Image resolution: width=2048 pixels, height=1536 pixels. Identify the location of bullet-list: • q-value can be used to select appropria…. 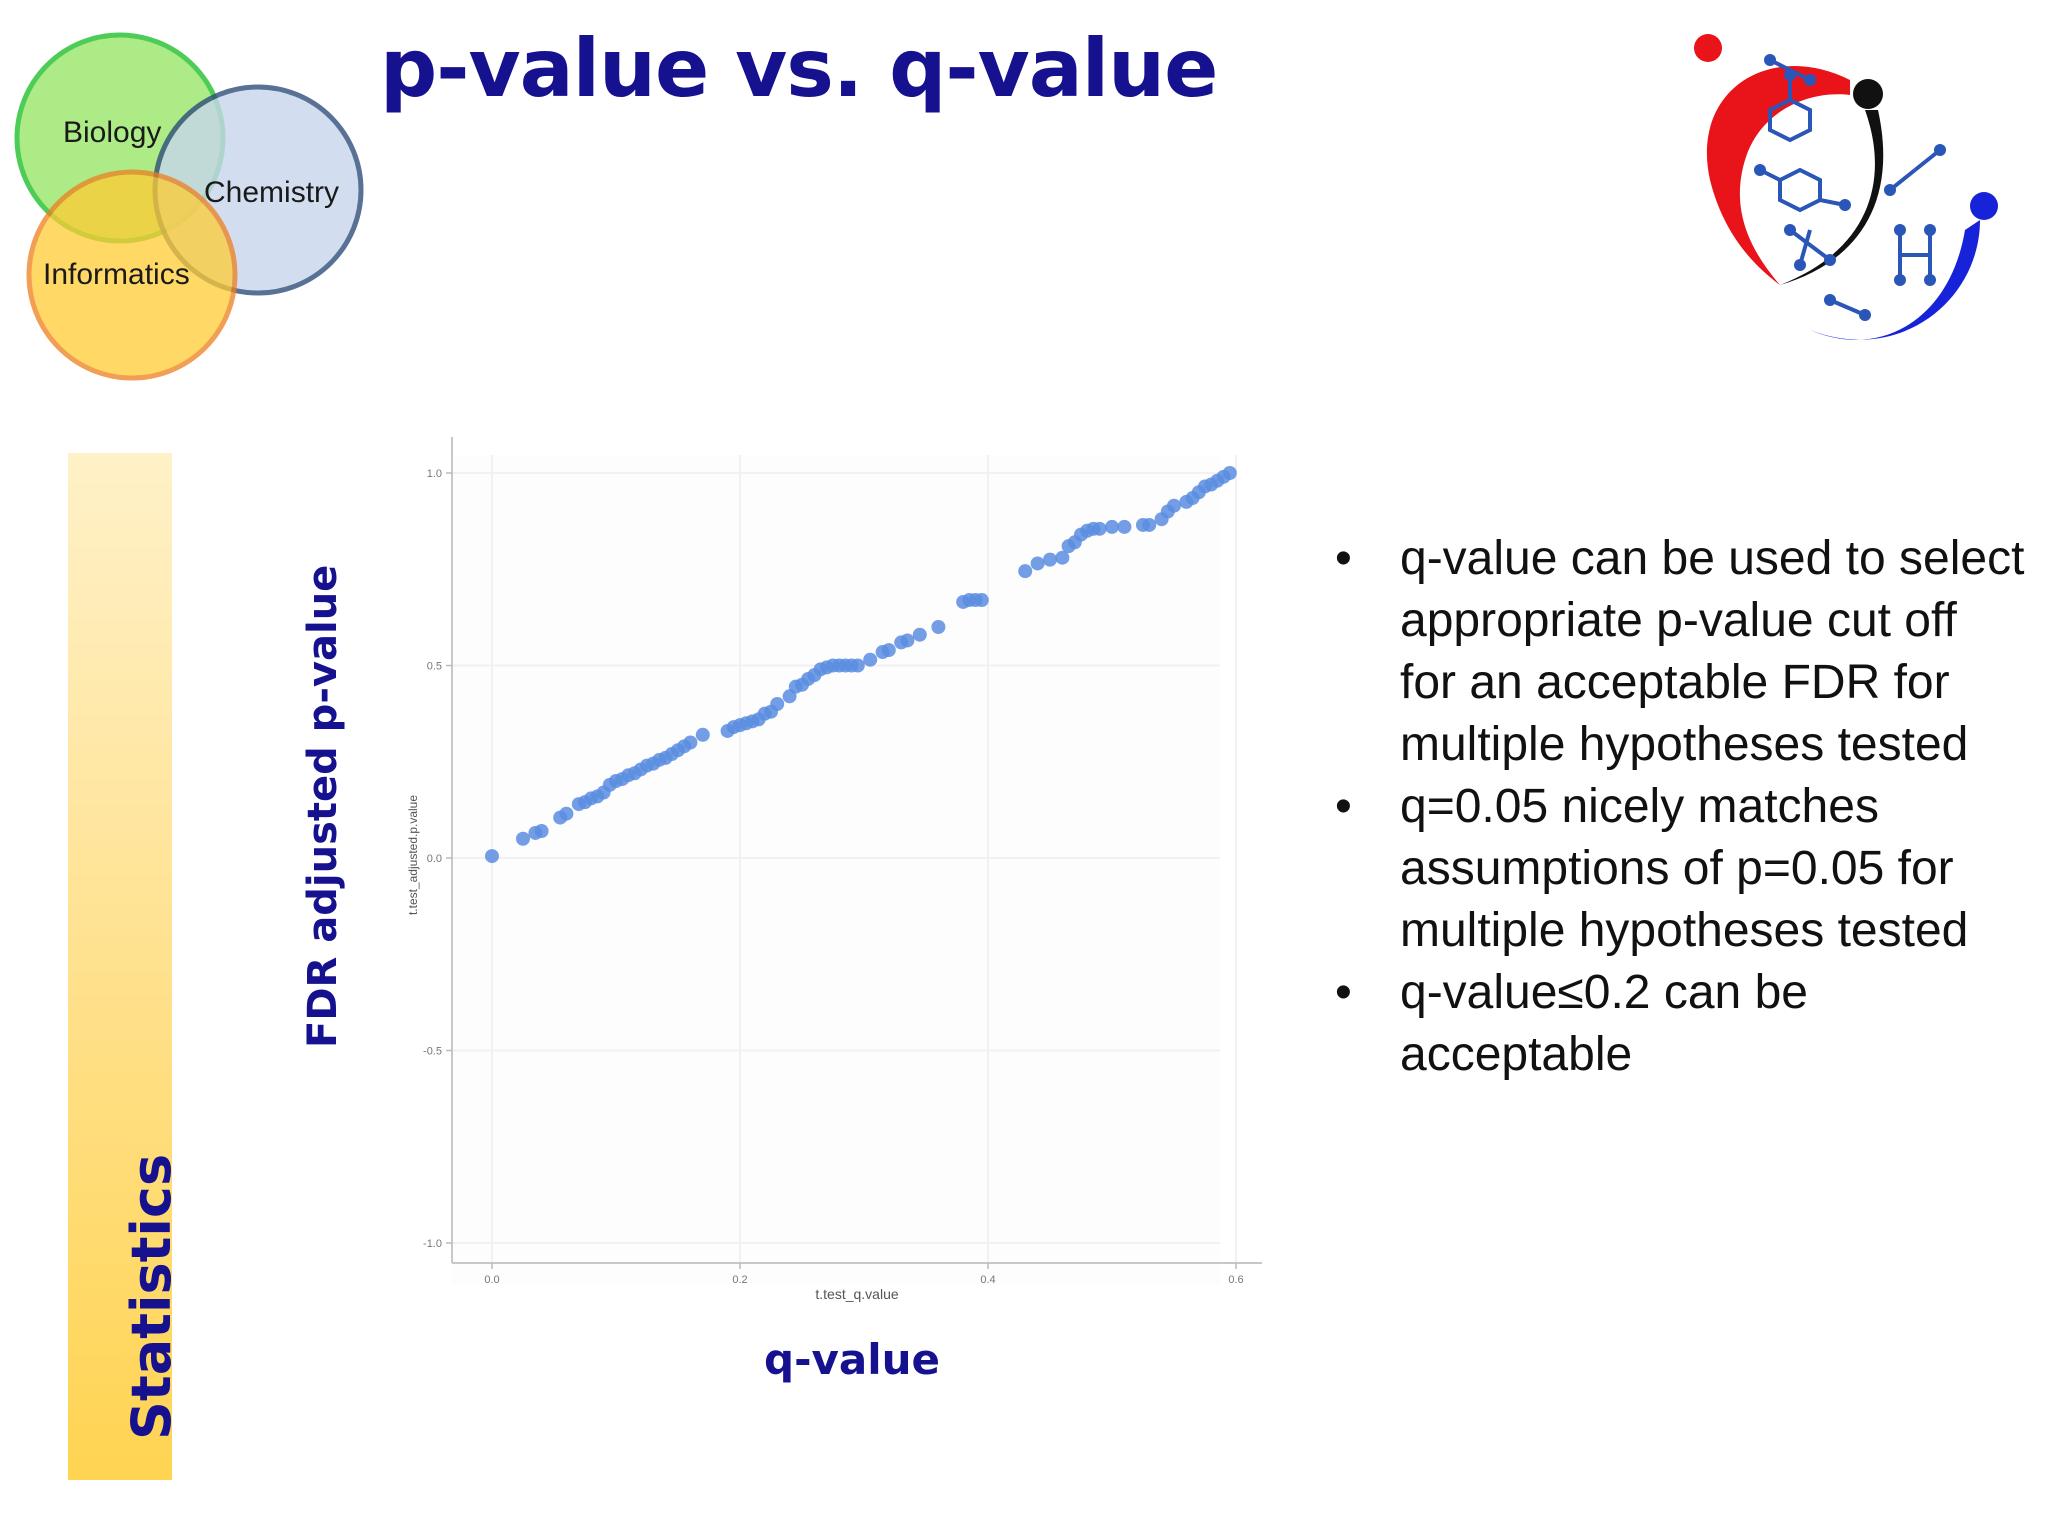
(1675, 807).